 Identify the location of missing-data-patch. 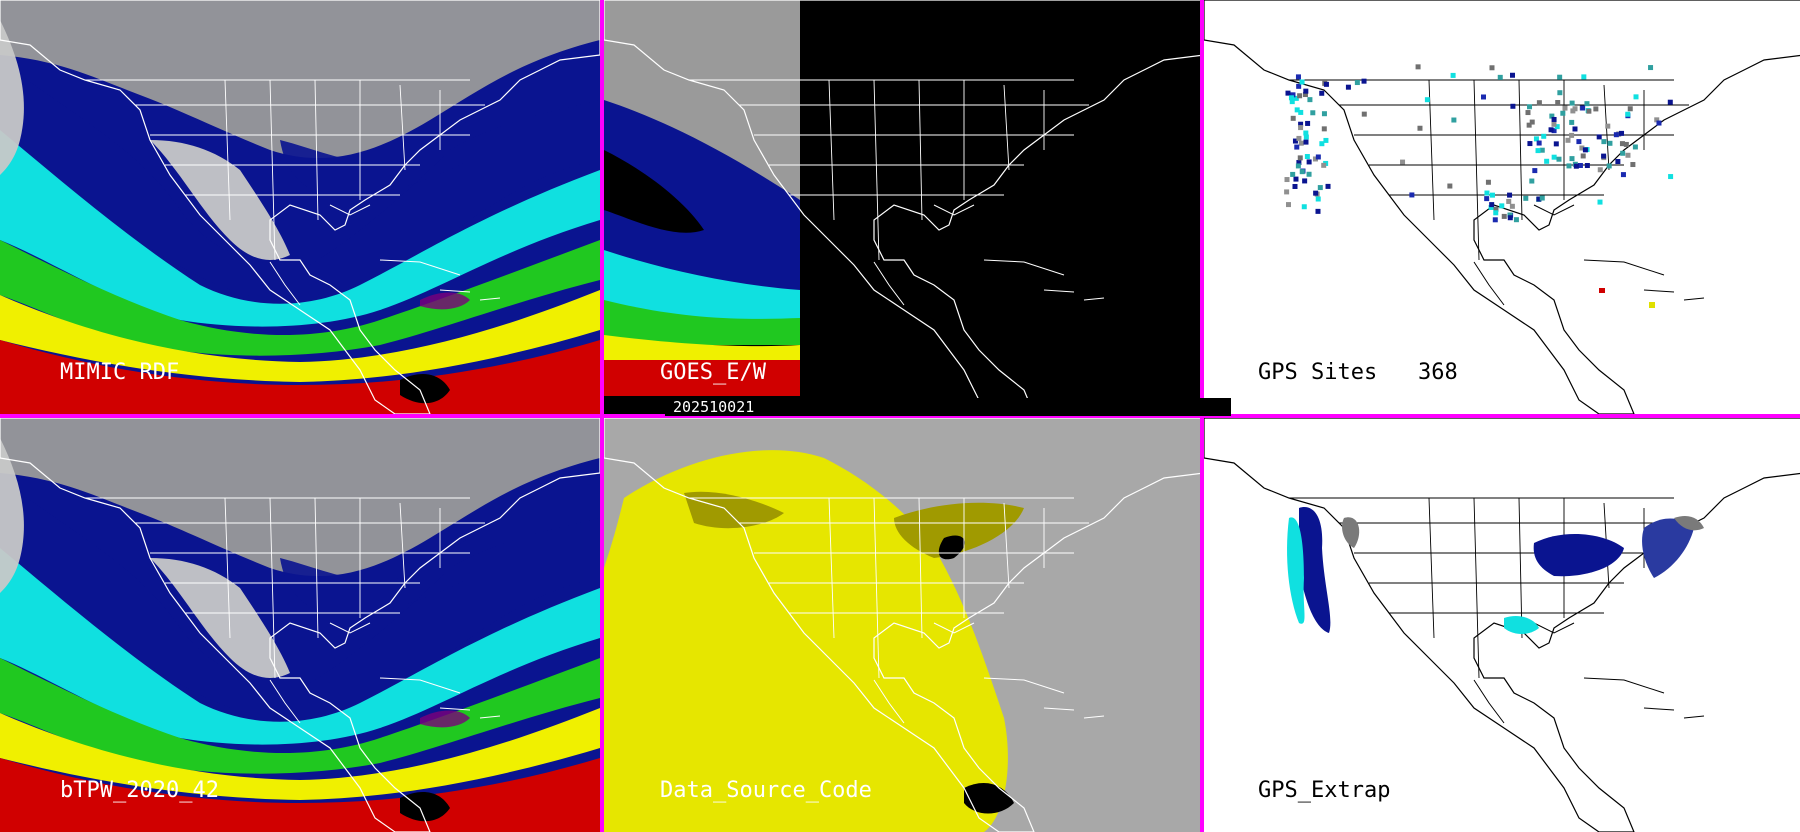
(425, 389).